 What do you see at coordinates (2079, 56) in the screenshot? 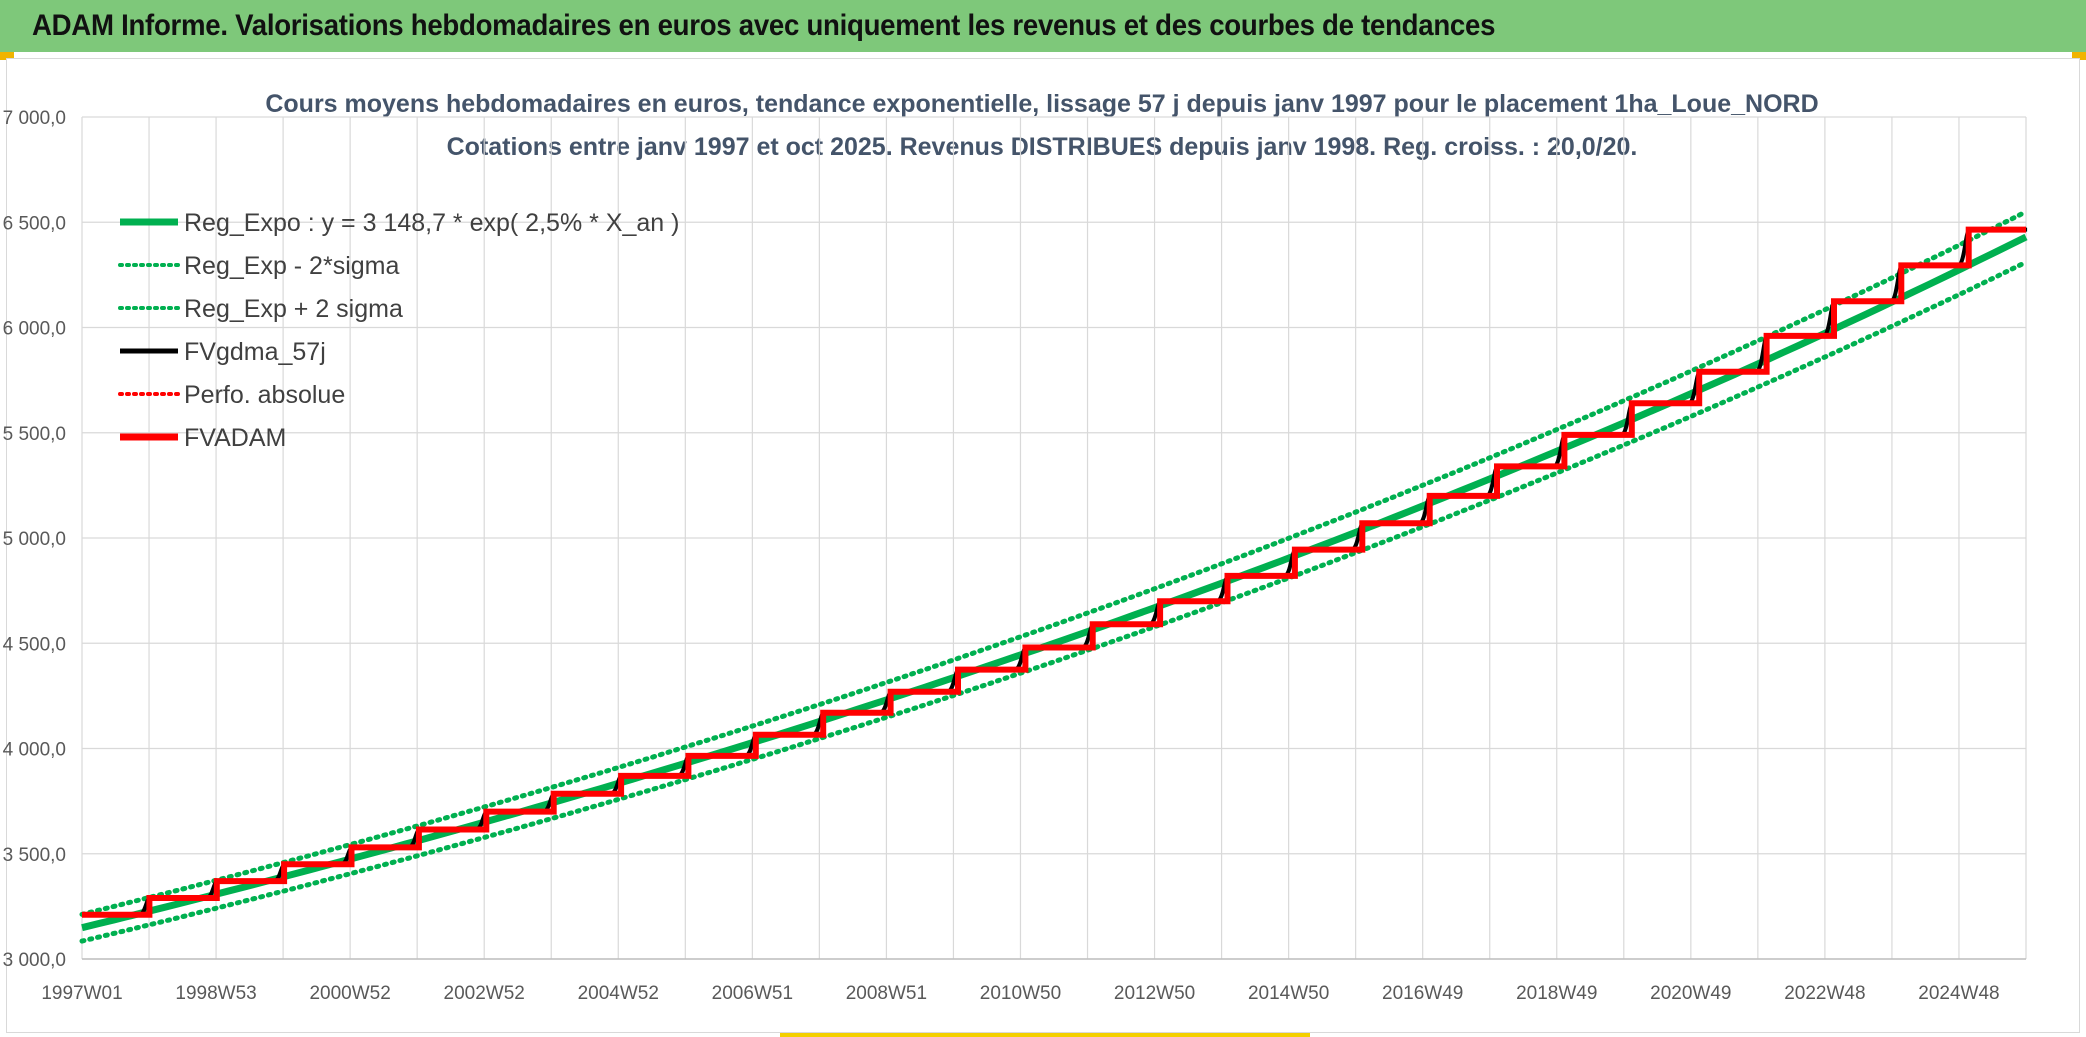
I see `banner-corner-right` at bounding box center [2079, 56].